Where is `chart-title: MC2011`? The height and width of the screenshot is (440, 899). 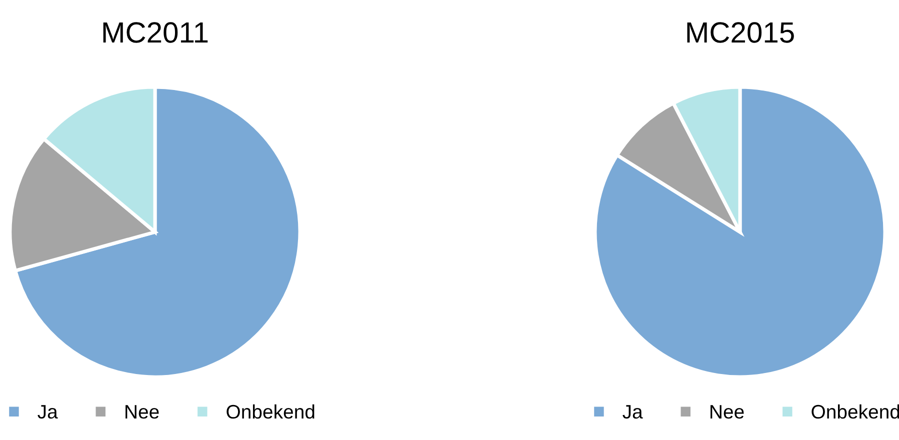 chart-title: MC2011 is located at coordinates (155, 32).